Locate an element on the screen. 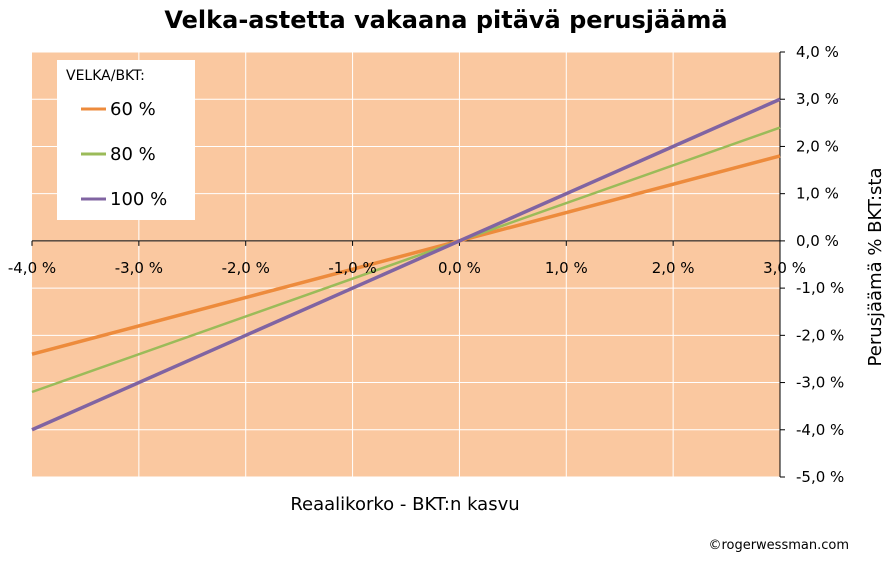  legend-entry: 80 % is located at coordinates (133, 154).